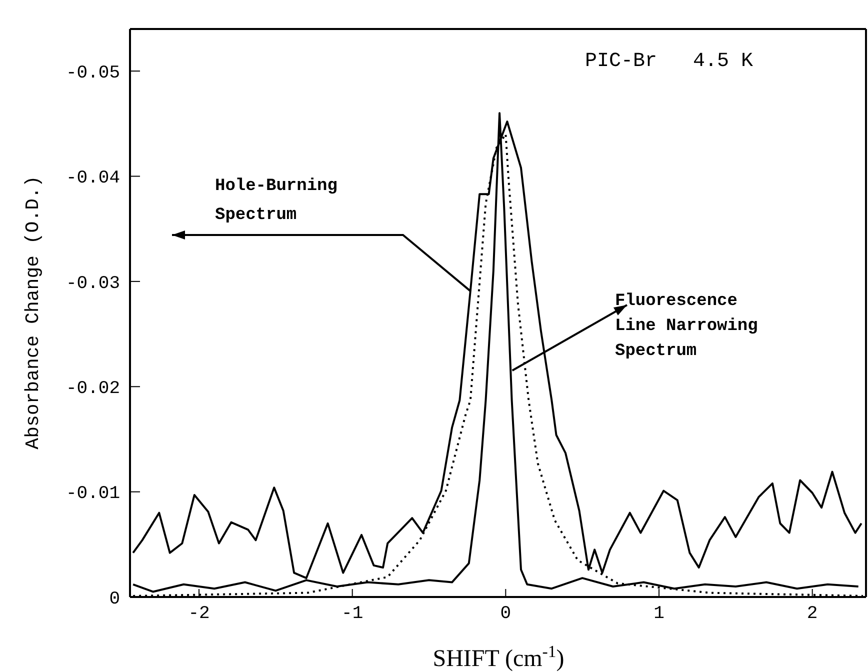 This screenshot has width=868, height=672. Describe the element at coordinates (93, 284) in the screenshot. I see `y-tick-label: -0.03` at that location.